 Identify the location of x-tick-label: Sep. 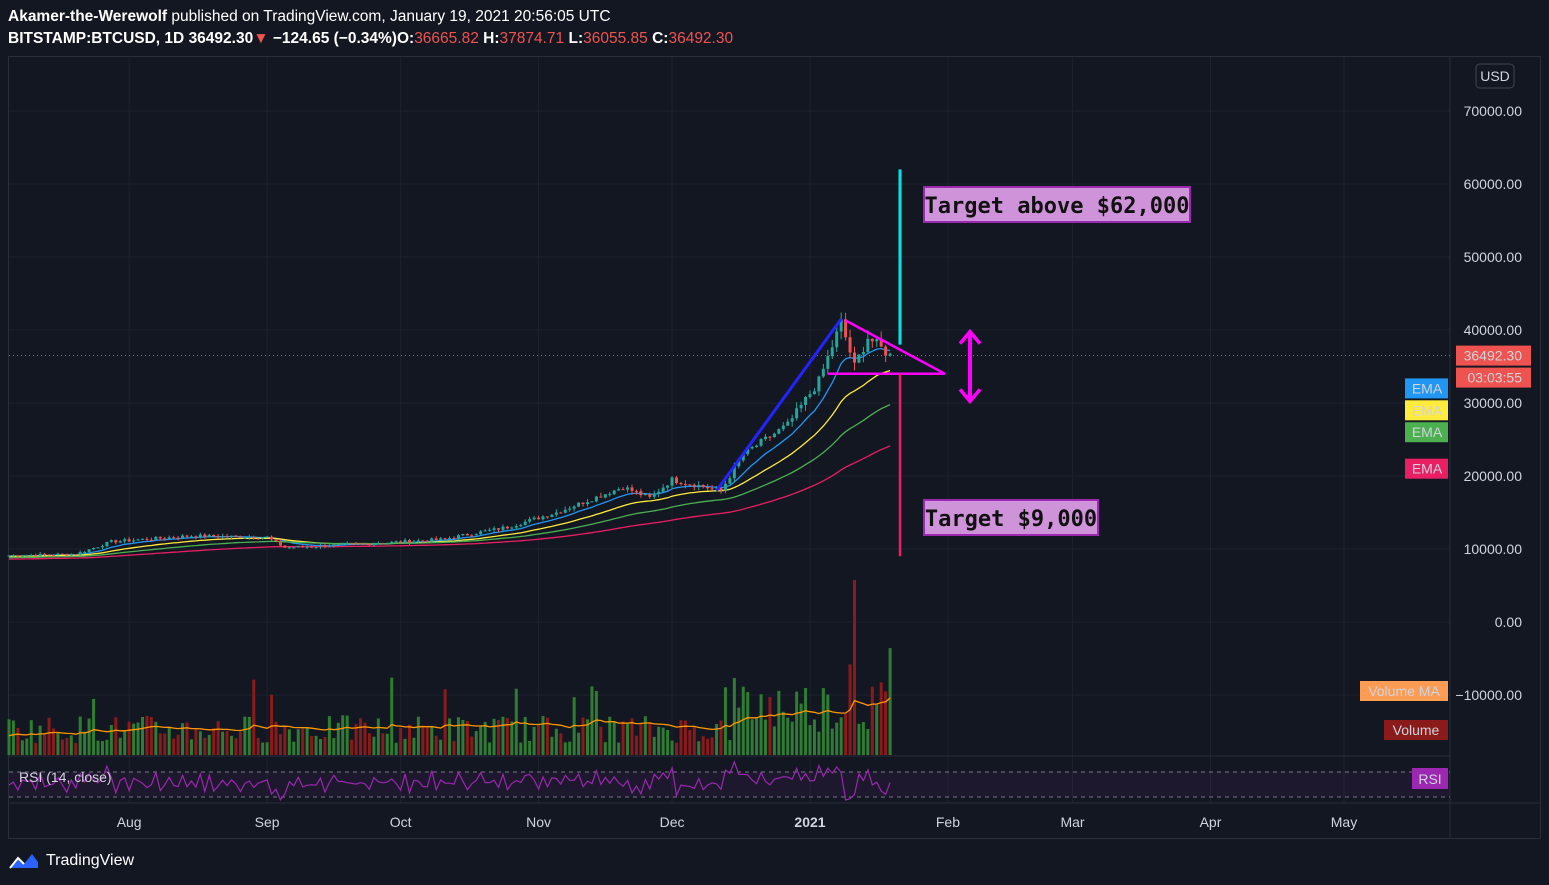
(267, 822).